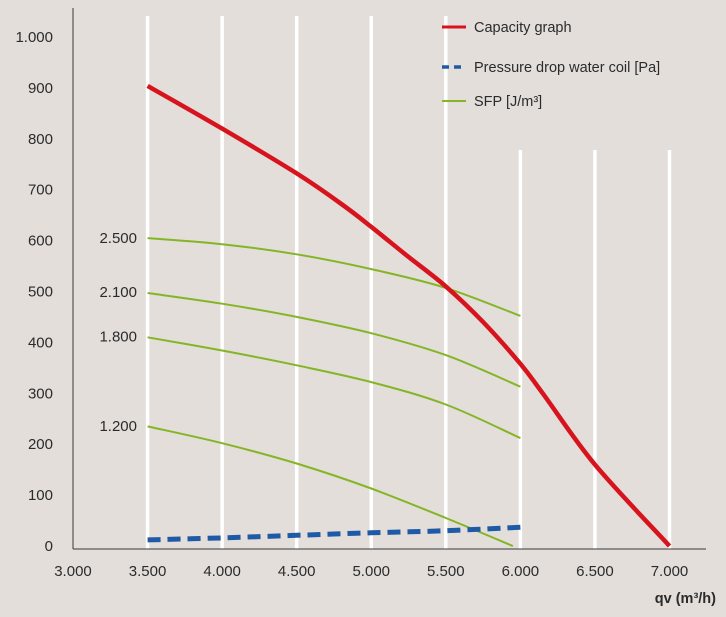  Describe the element at coordinates (148, 571) in the screenshot. I see `x-tick-label: 3.500` at that location.